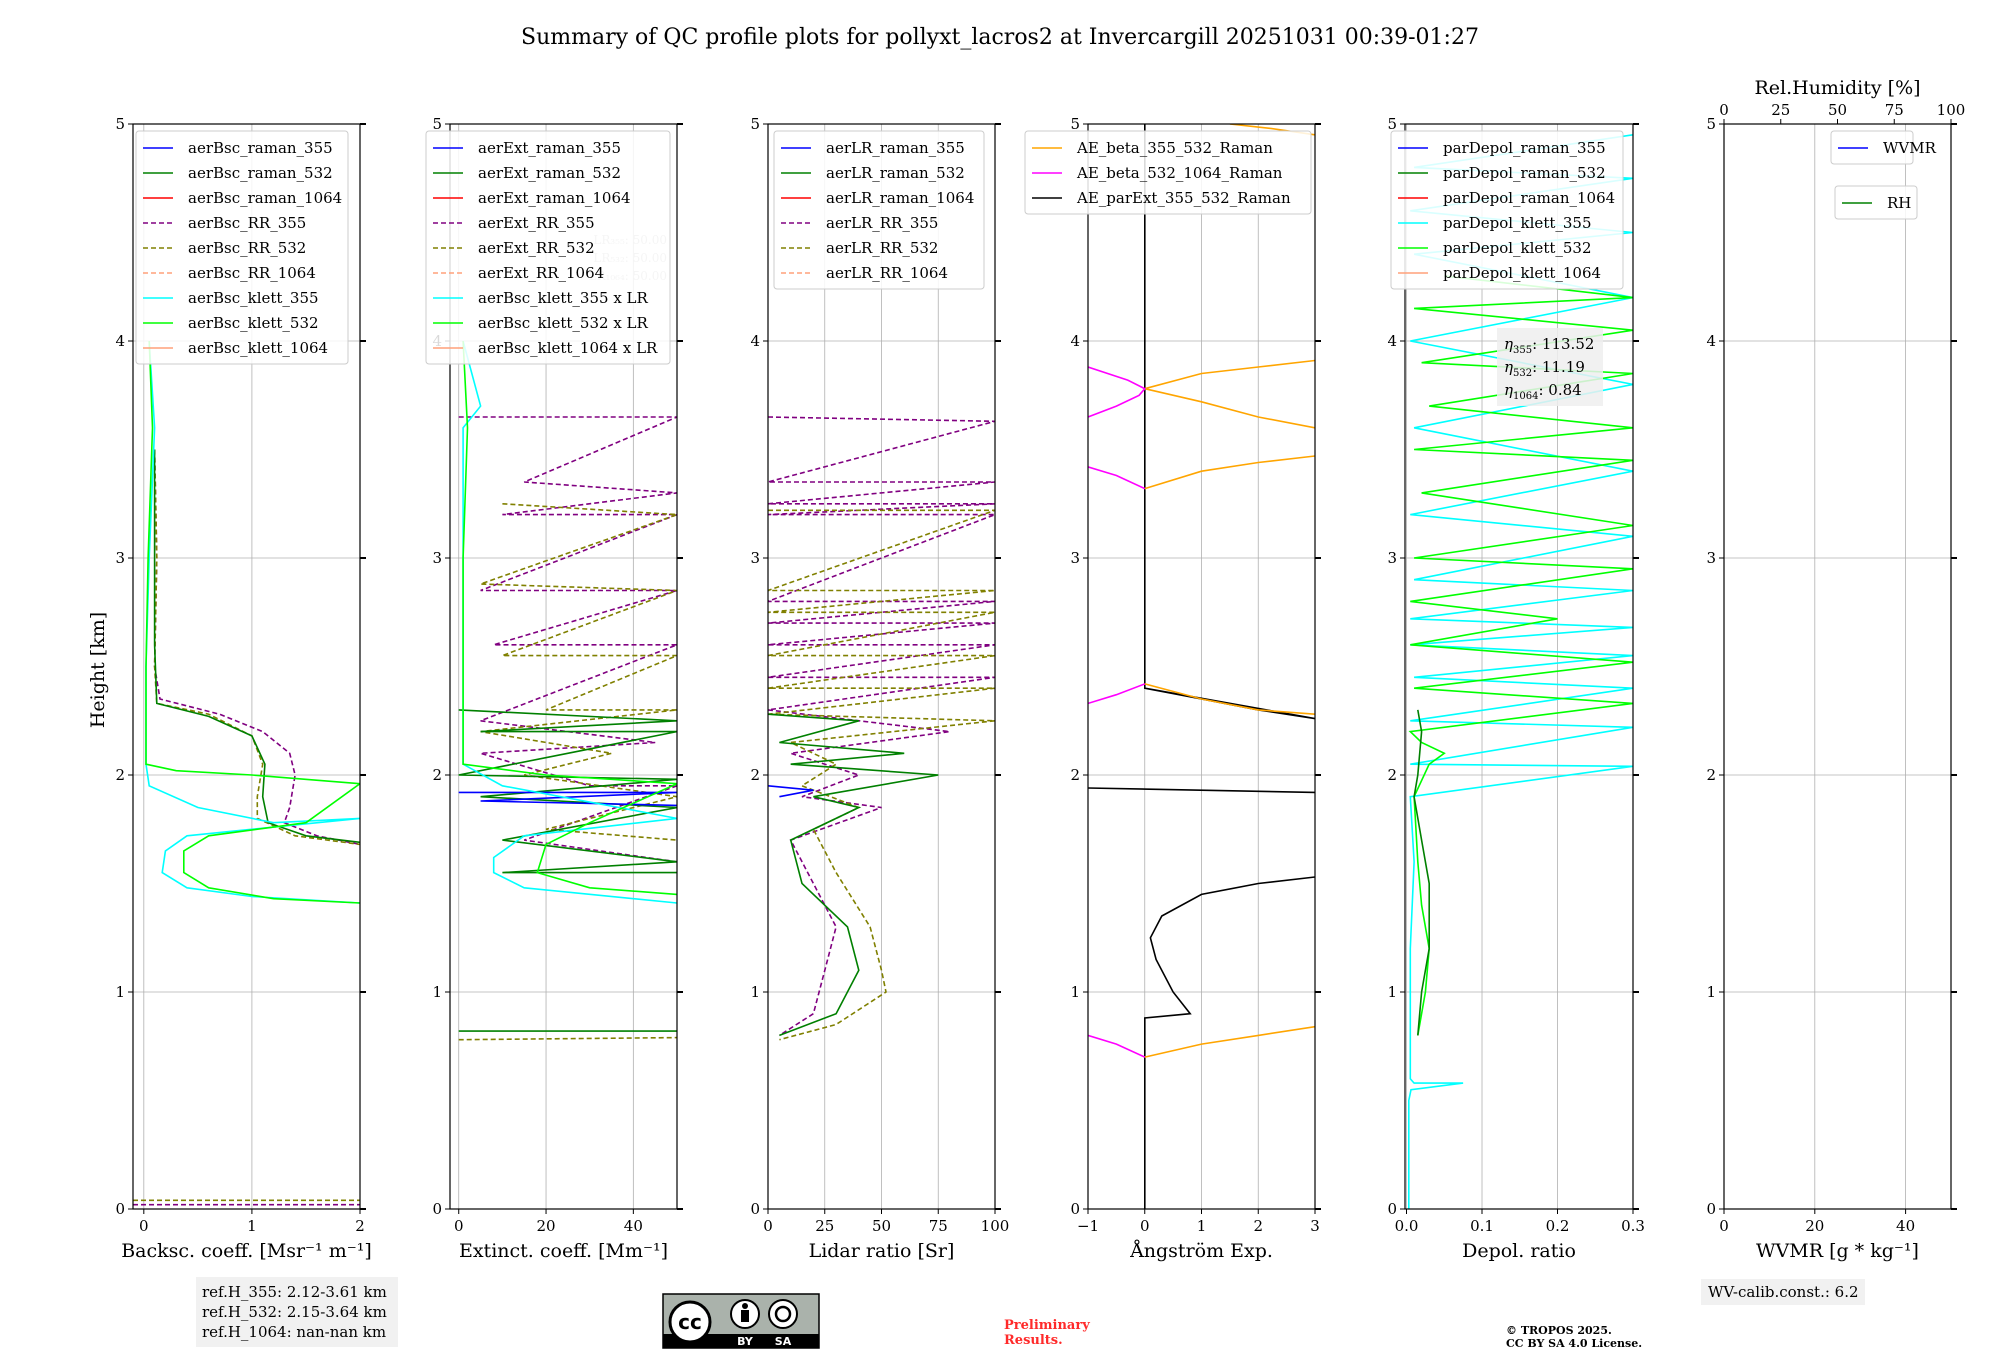 The image size is (2000, 1360). Describe the element at coordinates (1517, 223) in the screenshot. I see `legend-entry: parDepol_klett_355` at that location.